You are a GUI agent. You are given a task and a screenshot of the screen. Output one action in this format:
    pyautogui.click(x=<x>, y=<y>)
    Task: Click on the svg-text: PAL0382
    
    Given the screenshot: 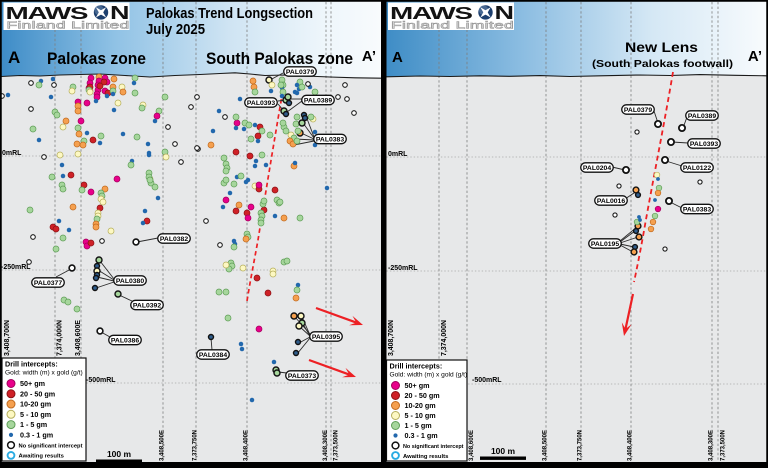 What is the action you would take?
    pyautogui.click(x=174, y=239)
    